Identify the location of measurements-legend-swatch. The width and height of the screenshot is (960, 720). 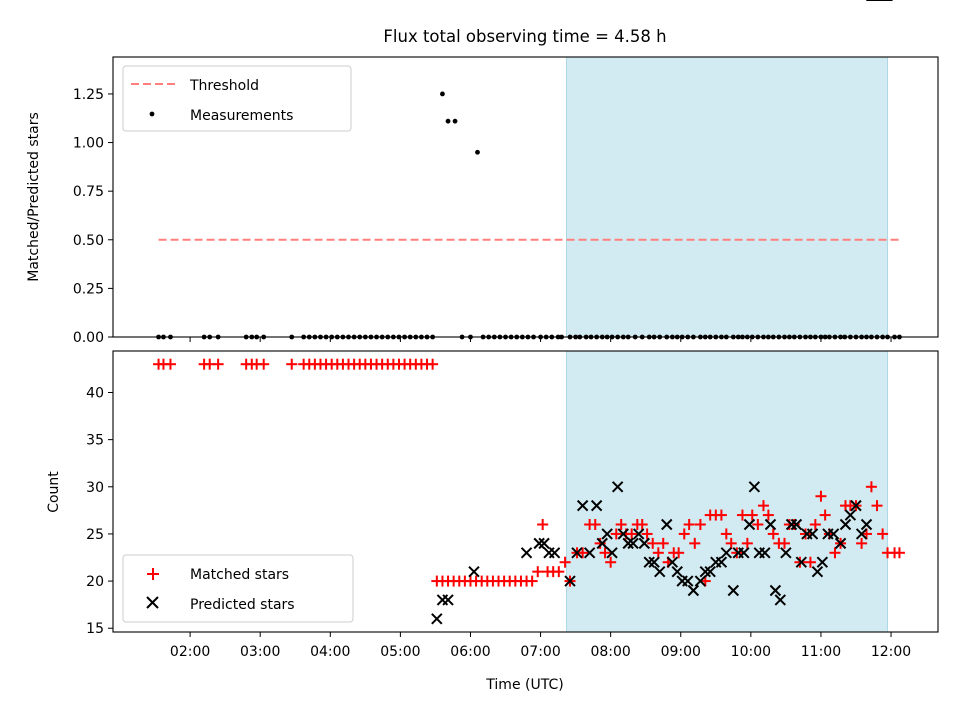
(152, 114).